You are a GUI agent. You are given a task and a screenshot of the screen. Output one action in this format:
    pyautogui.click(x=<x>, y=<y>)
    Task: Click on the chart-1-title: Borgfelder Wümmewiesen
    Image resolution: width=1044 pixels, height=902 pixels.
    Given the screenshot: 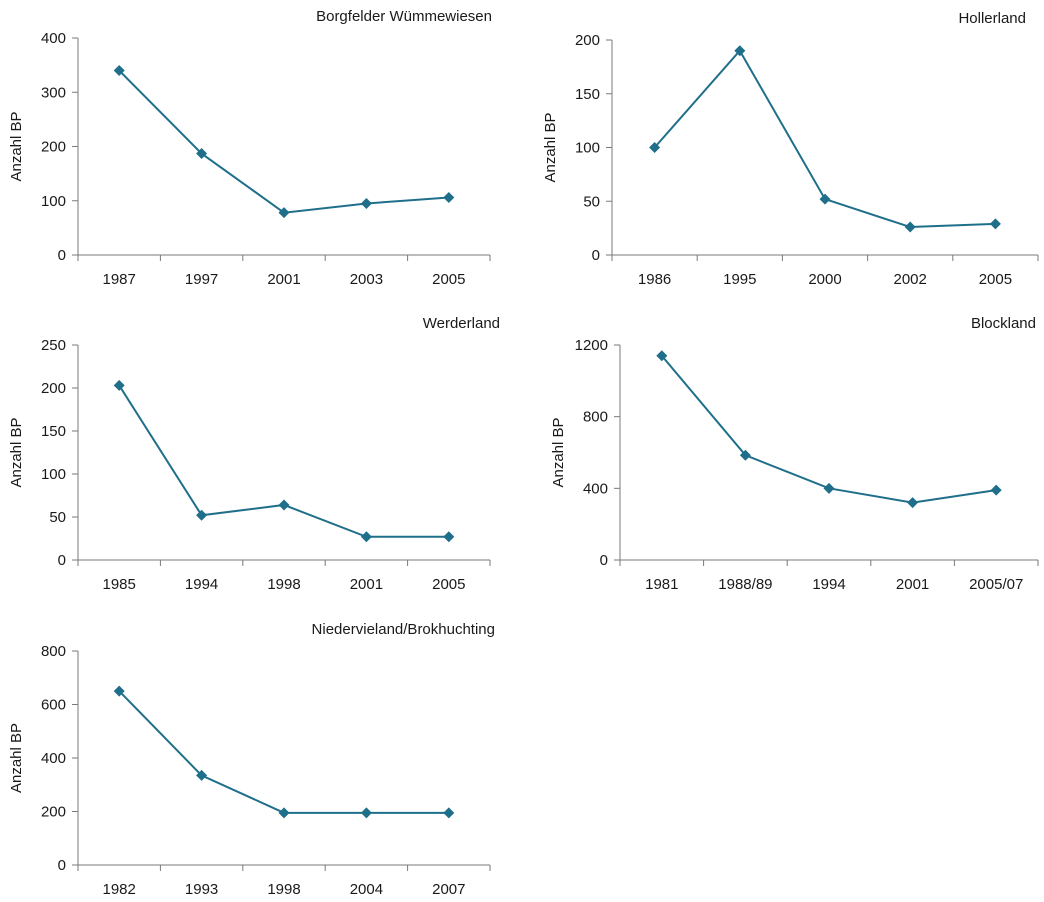 What is the action you would take?
    pyautogui.click(x=404, y=16)
    